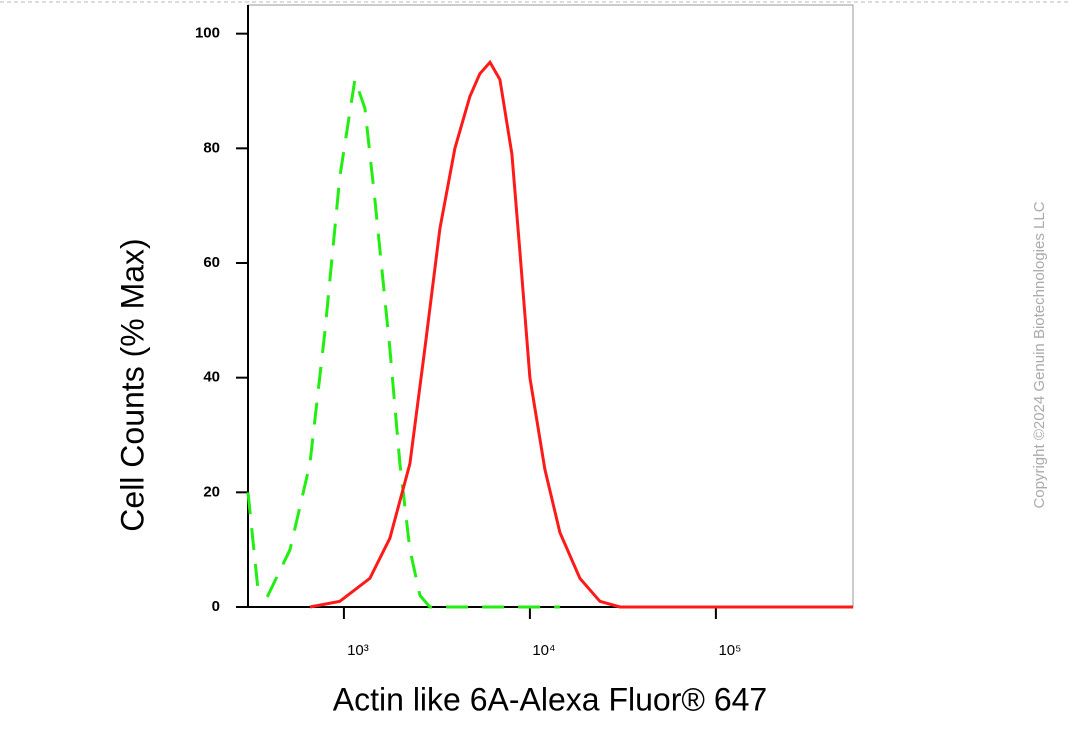 This screenshot has height=730, width=1069. What do you see at coordinates (211, 491) in the screenshot?
I see `y-tick-label: 20` at bounding box center [211, 491].